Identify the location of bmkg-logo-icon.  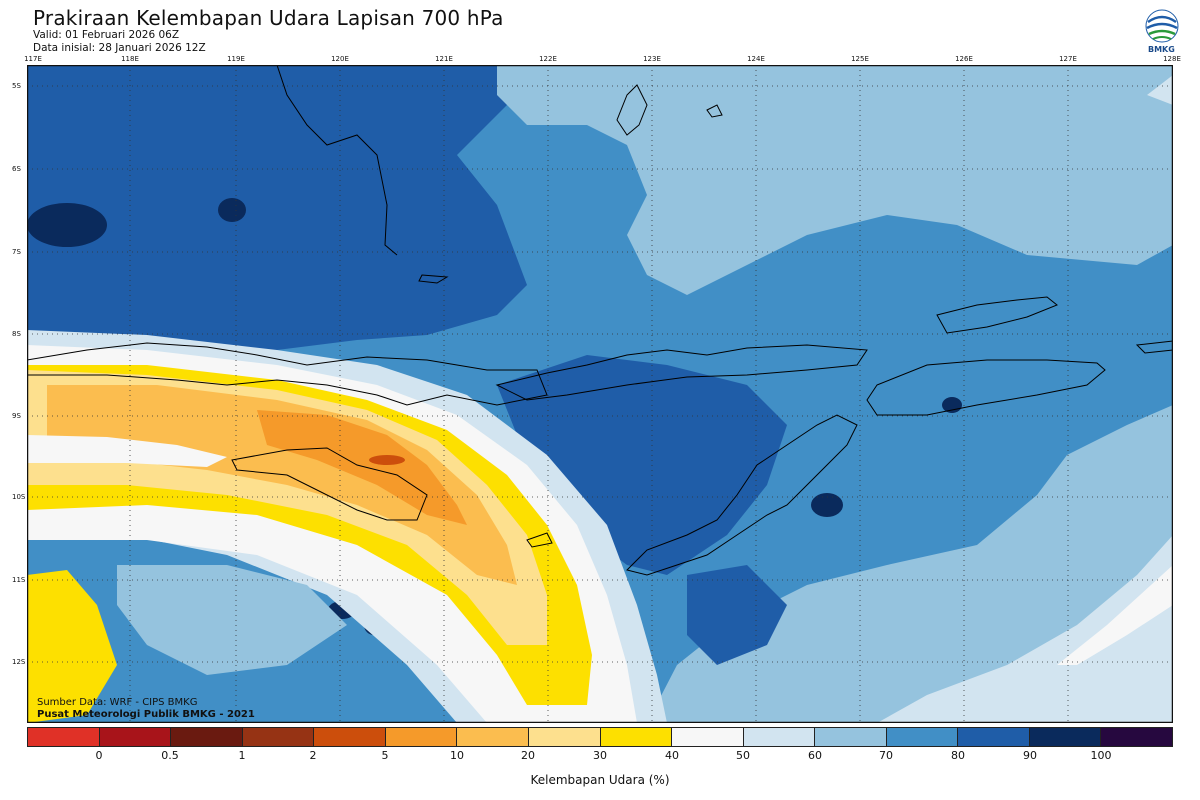
(1162, 26).